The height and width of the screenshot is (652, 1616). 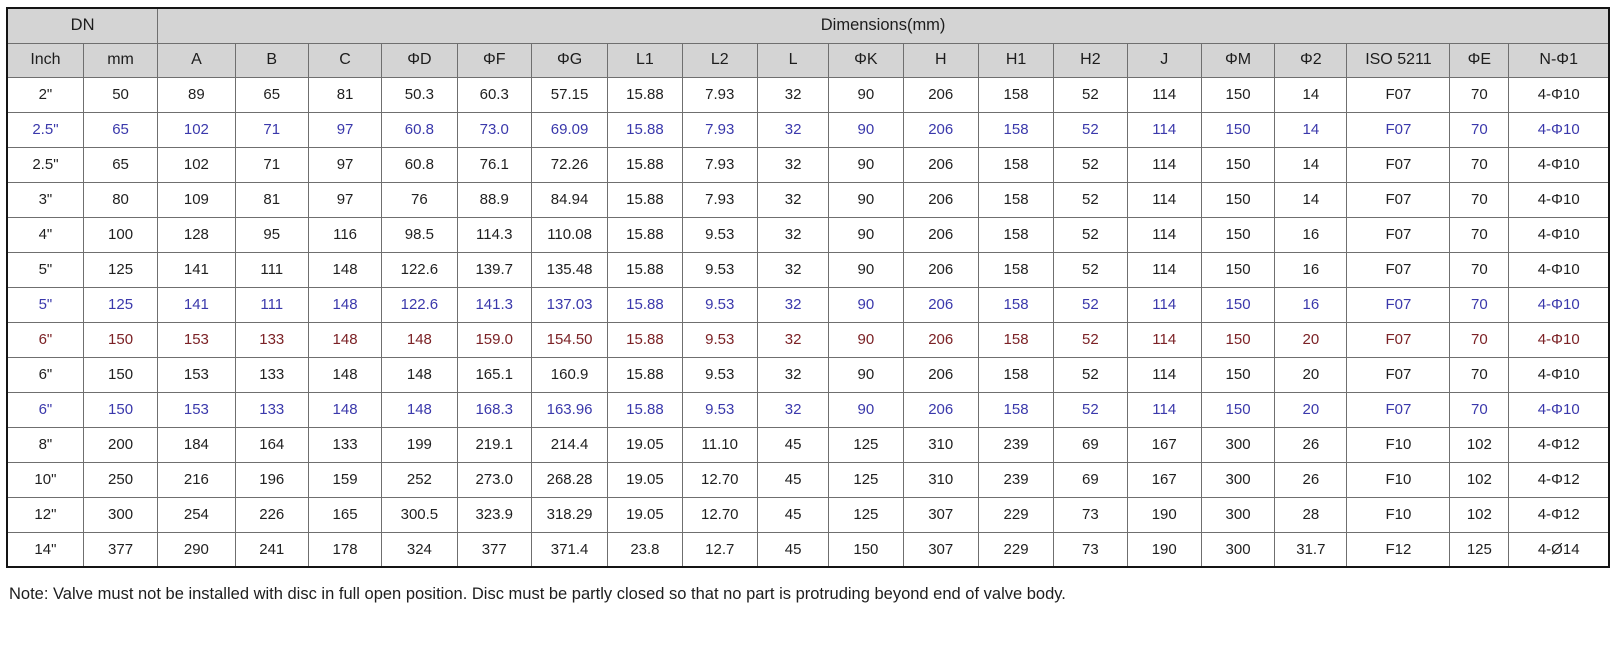 What do you see at coordinates (45, 129) in the screenshot?
I see `table-cell: 2.5"` at bounding box center [45, 129].